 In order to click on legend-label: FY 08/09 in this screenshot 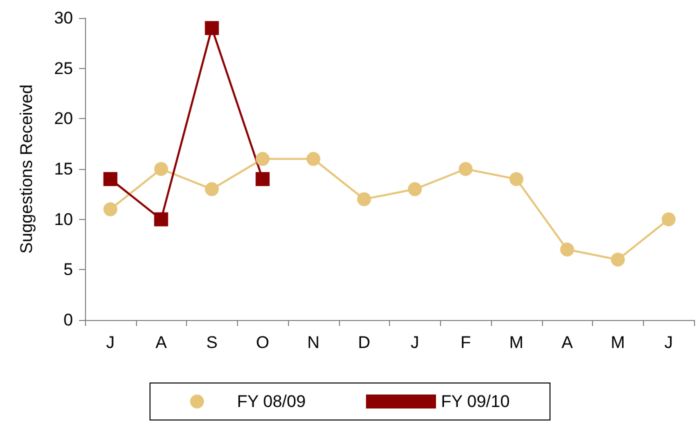, I will do `click(271, 401)`.